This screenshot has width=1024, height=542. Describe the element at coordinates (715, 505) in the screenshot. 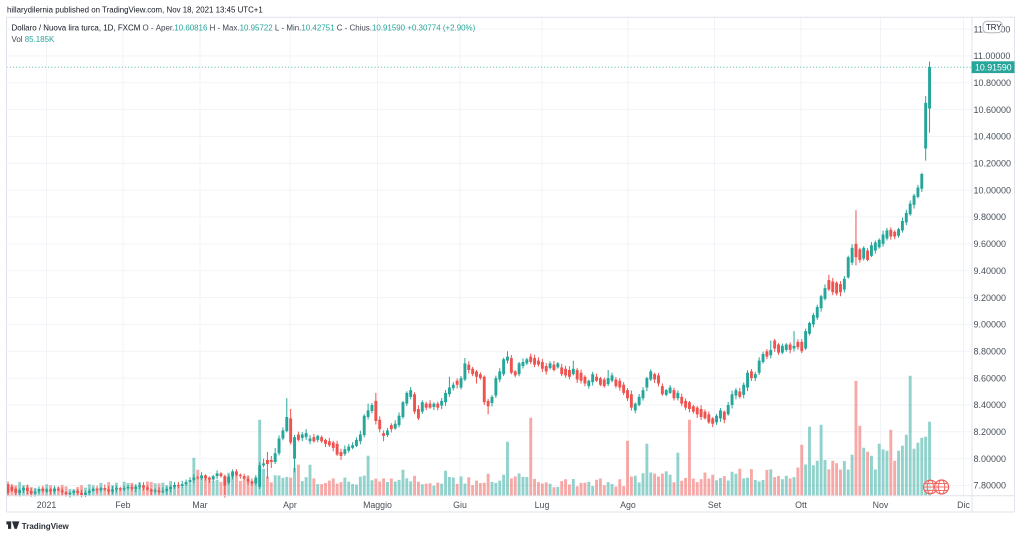

I see `svg-text: Set` at that location.